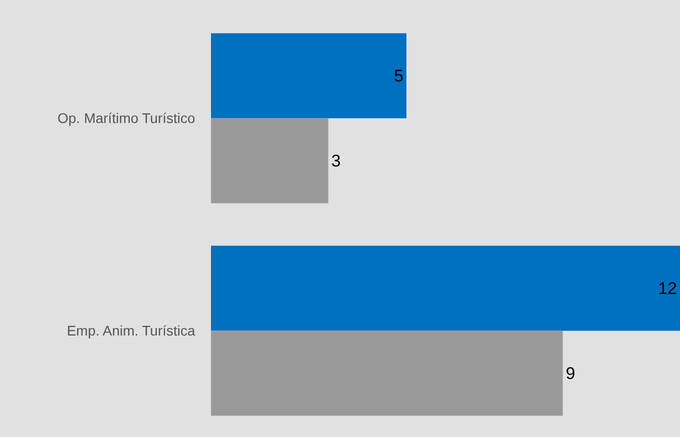 The height and width of the screenshot is (437, 680). I want to click on y-tick-label: Op. Marítimo Turístico, so click(126, 118).